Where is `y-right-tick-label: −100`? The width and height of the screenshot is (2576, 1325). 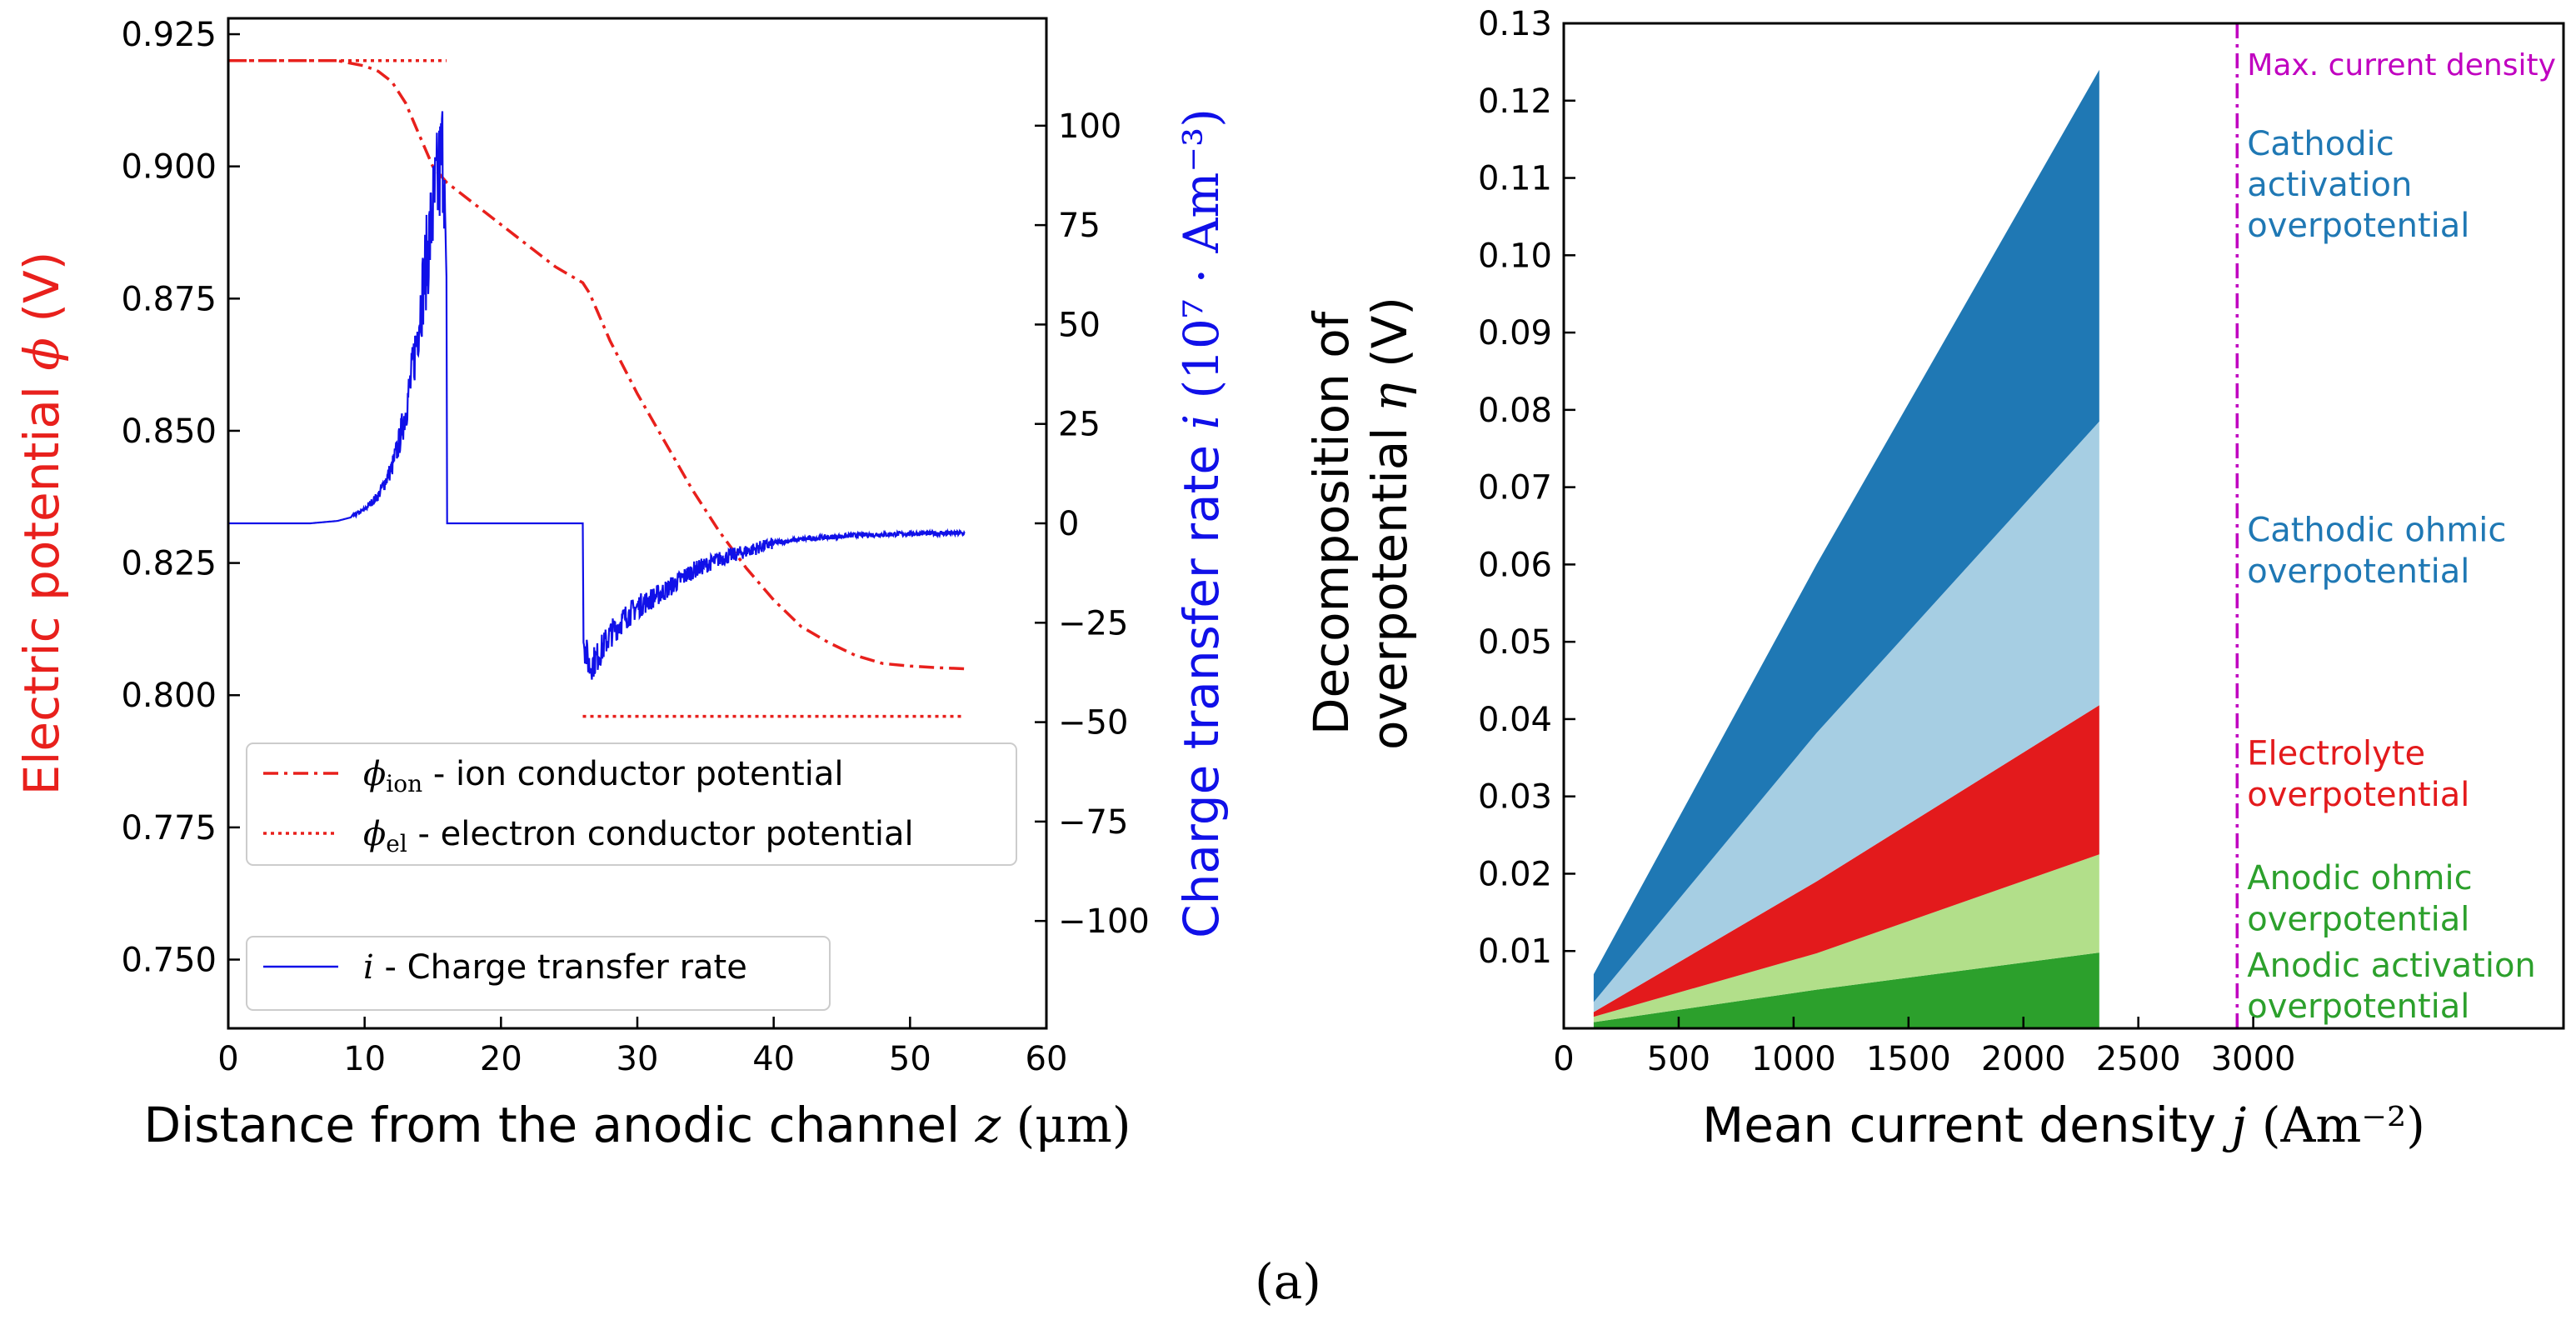 y-right-tick-label: −100 is located at coordinates (1104, 921).